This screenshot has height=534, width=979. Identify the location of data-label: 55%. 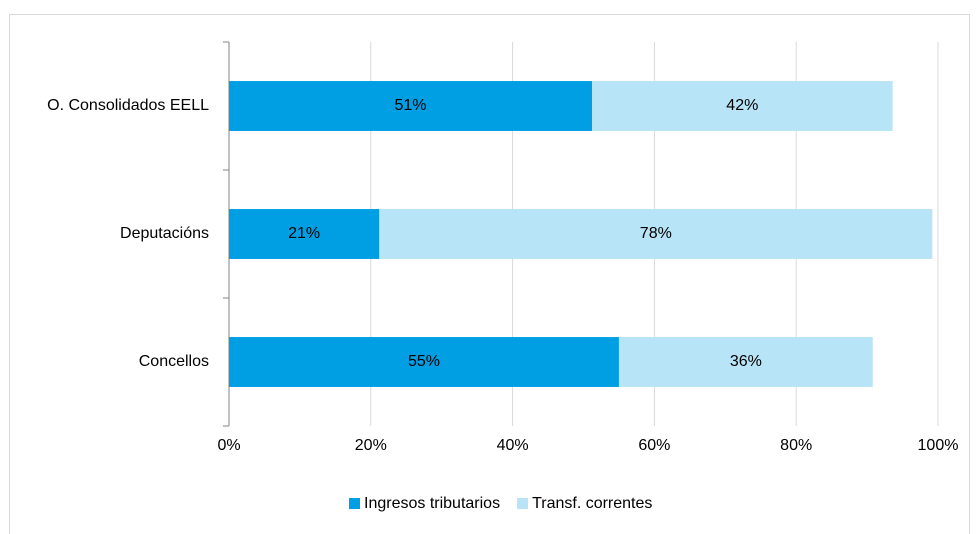
(424, 361).